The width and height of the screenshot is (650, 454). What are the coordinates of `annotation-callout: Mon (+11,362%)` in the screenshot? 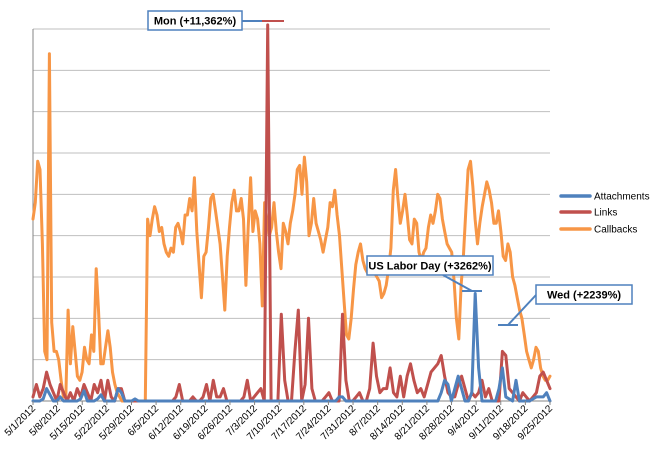 It's located at (215, 20).